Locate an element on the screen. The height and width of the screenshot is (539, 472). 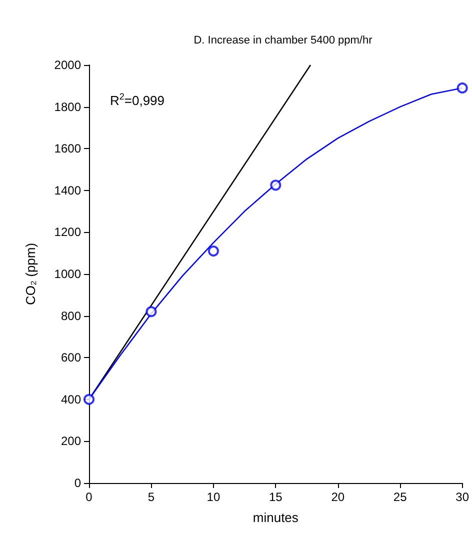
y-tick-label: 2000 is located at coordinates (68, 65).